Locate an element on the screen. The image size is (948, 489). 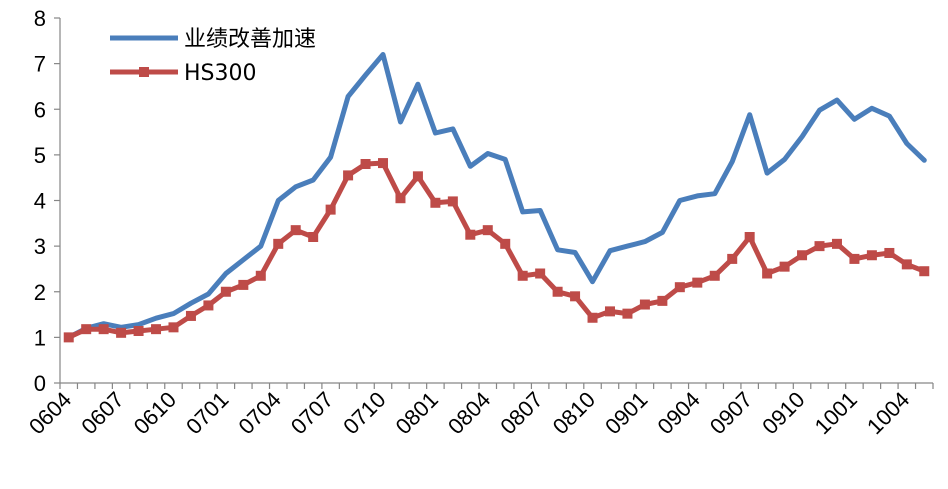
y-tick-label: 0 is located at coordinates (40, 383).